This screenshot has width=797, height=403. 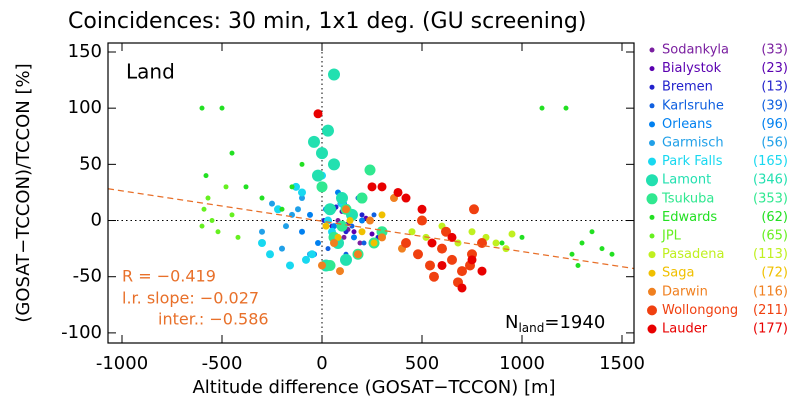 I want to click on legend-label: Bremen, so click(x=687, y=87).